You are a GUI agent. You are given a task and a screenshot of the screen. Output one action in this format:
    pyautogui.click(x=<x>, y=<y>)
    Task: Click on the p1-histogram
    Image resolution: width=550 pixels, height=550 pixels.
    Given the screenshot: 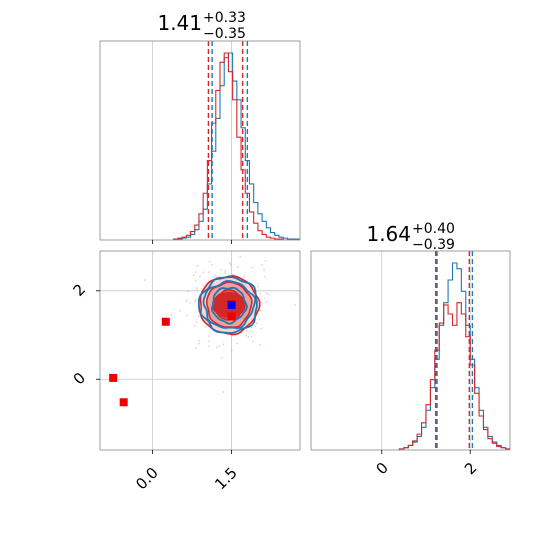 What is the action you would take?
    pyautogui.click(x=236, y=146)
    